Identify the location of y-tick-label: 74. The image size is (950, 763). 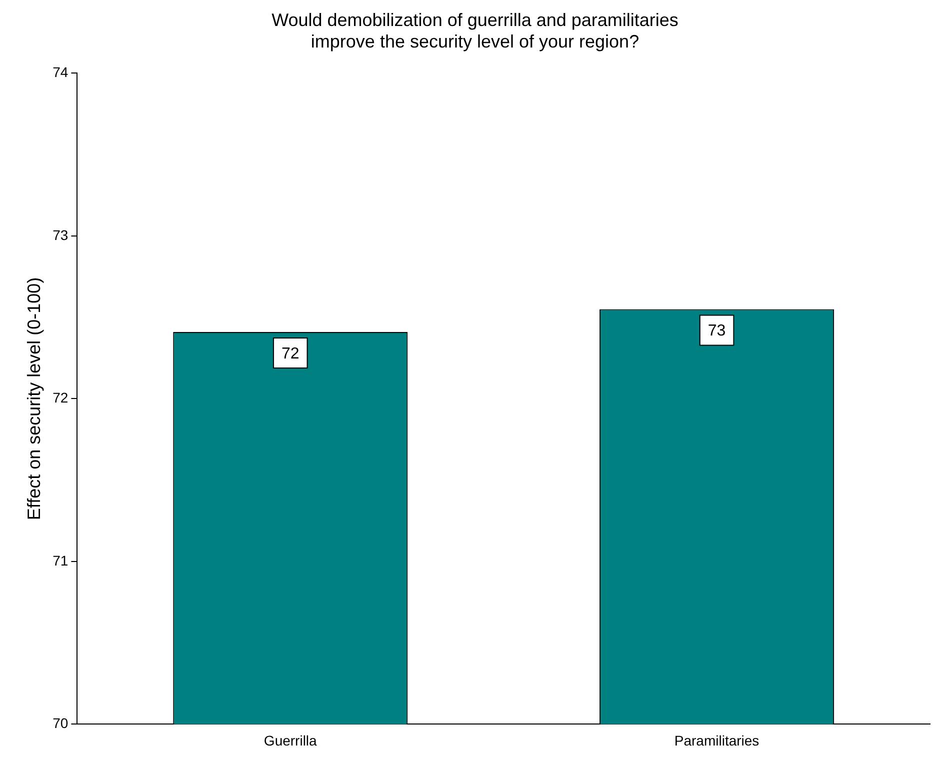
(60, 72).